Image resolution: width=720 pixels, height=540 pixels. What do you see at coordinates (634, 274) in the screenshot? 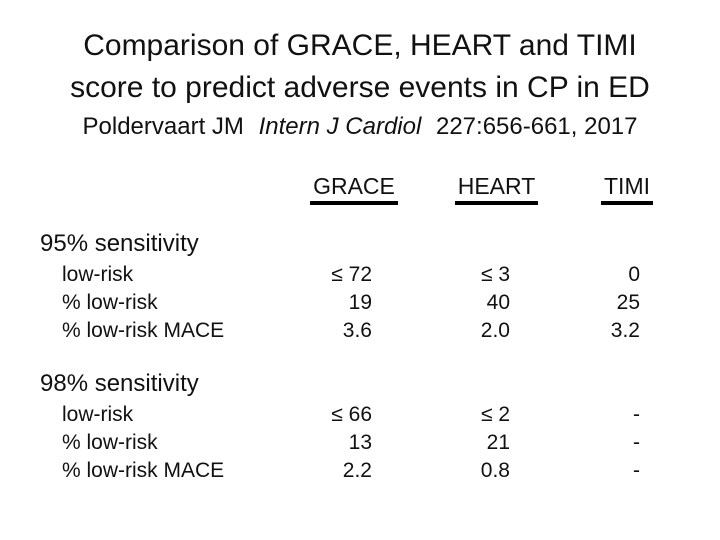
I see `cell-timi: 0` at bounding box center [634, 274].